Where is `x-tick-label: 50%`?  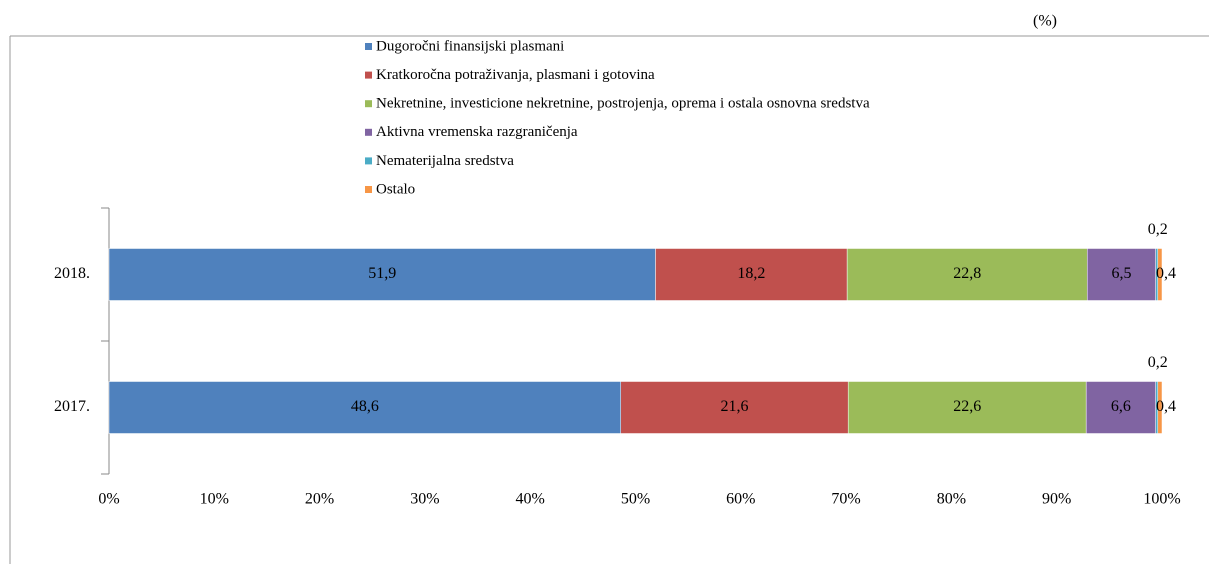
x-tick-label: 50% is located at coordinates (635, 499).